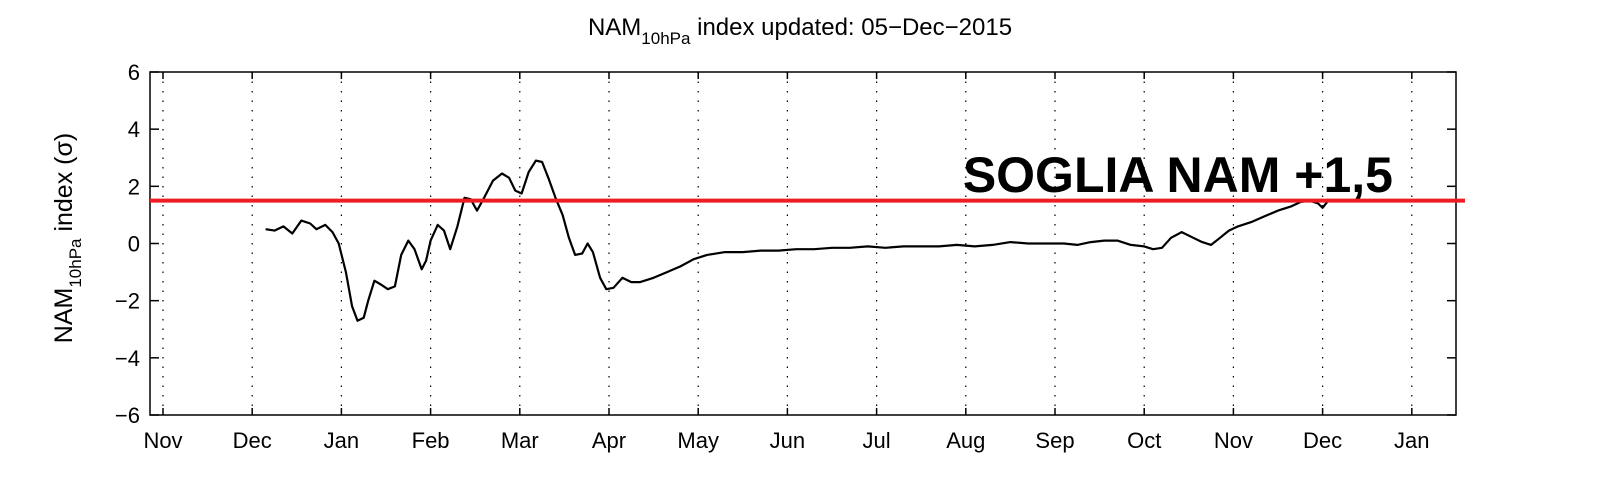 Image resolution: width=1600 pixels, height=500 pixels. I want to click on y-tick-label: −6, so click(127, 415).